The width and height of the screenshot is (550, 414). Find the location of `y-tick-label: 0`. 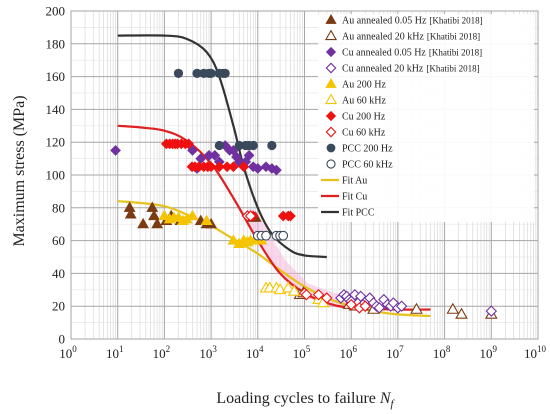

y-tick-label: 0 is located at coordinates (62, 339).